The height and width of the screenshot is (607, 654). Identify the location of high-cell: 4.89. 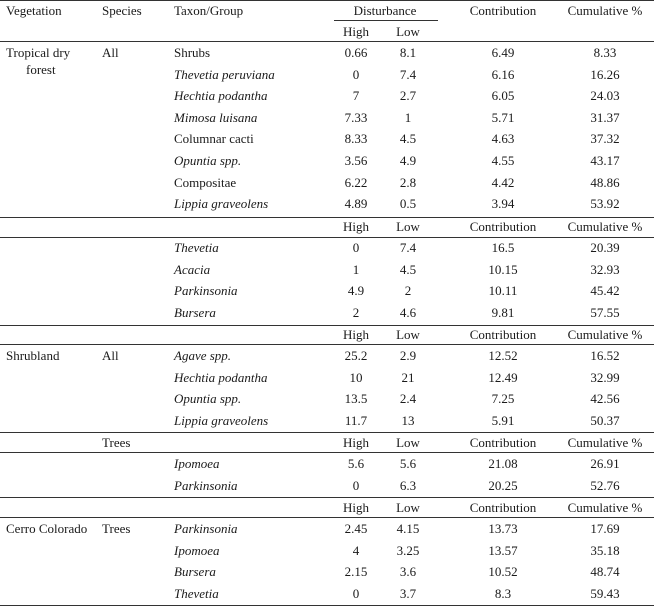
(356, 204).